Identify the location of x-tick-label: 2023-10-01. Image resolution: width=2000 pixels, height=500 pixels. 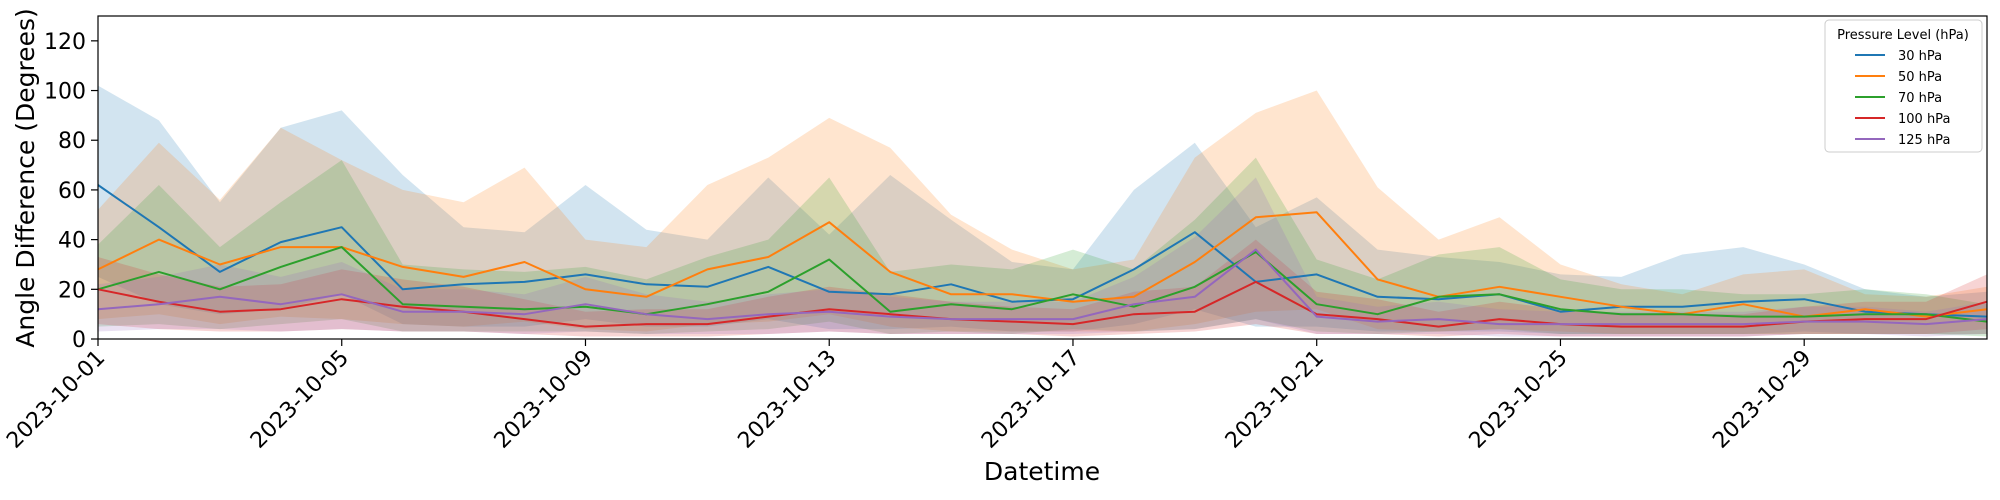
(56, 400).